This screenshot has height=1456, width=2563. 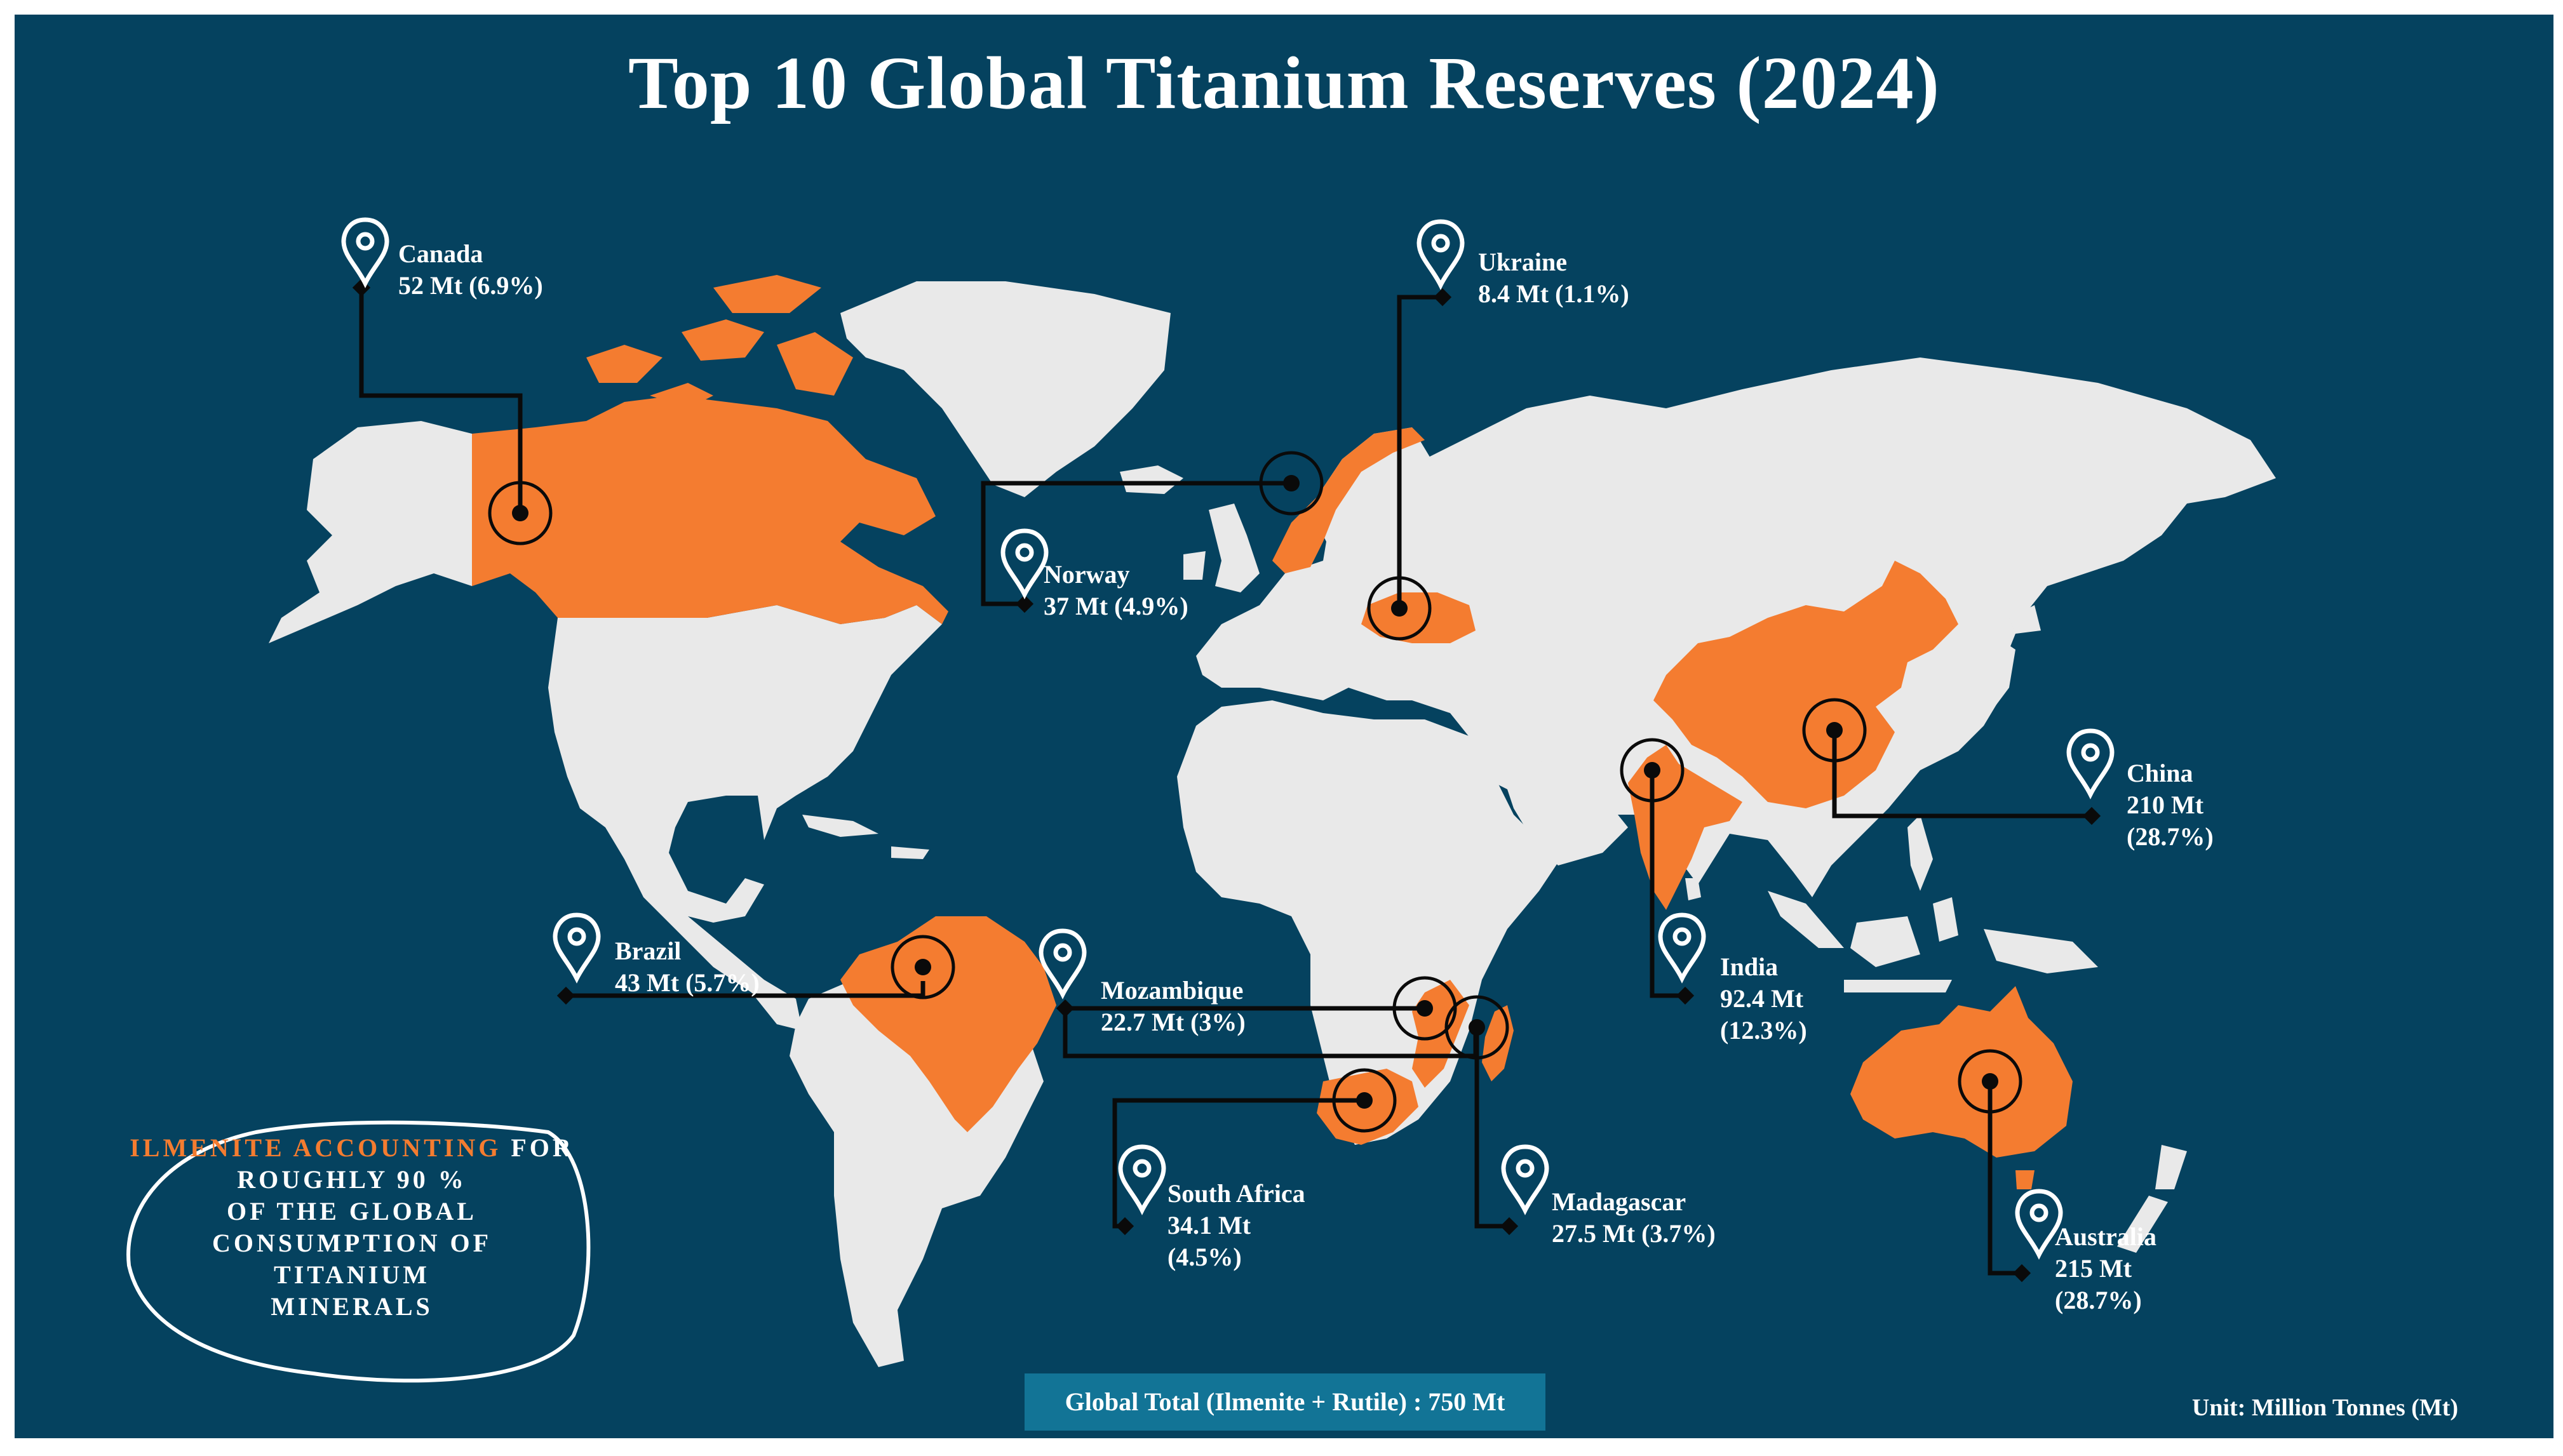 I want to click on land-arabia, so click(x=1561, y=808).